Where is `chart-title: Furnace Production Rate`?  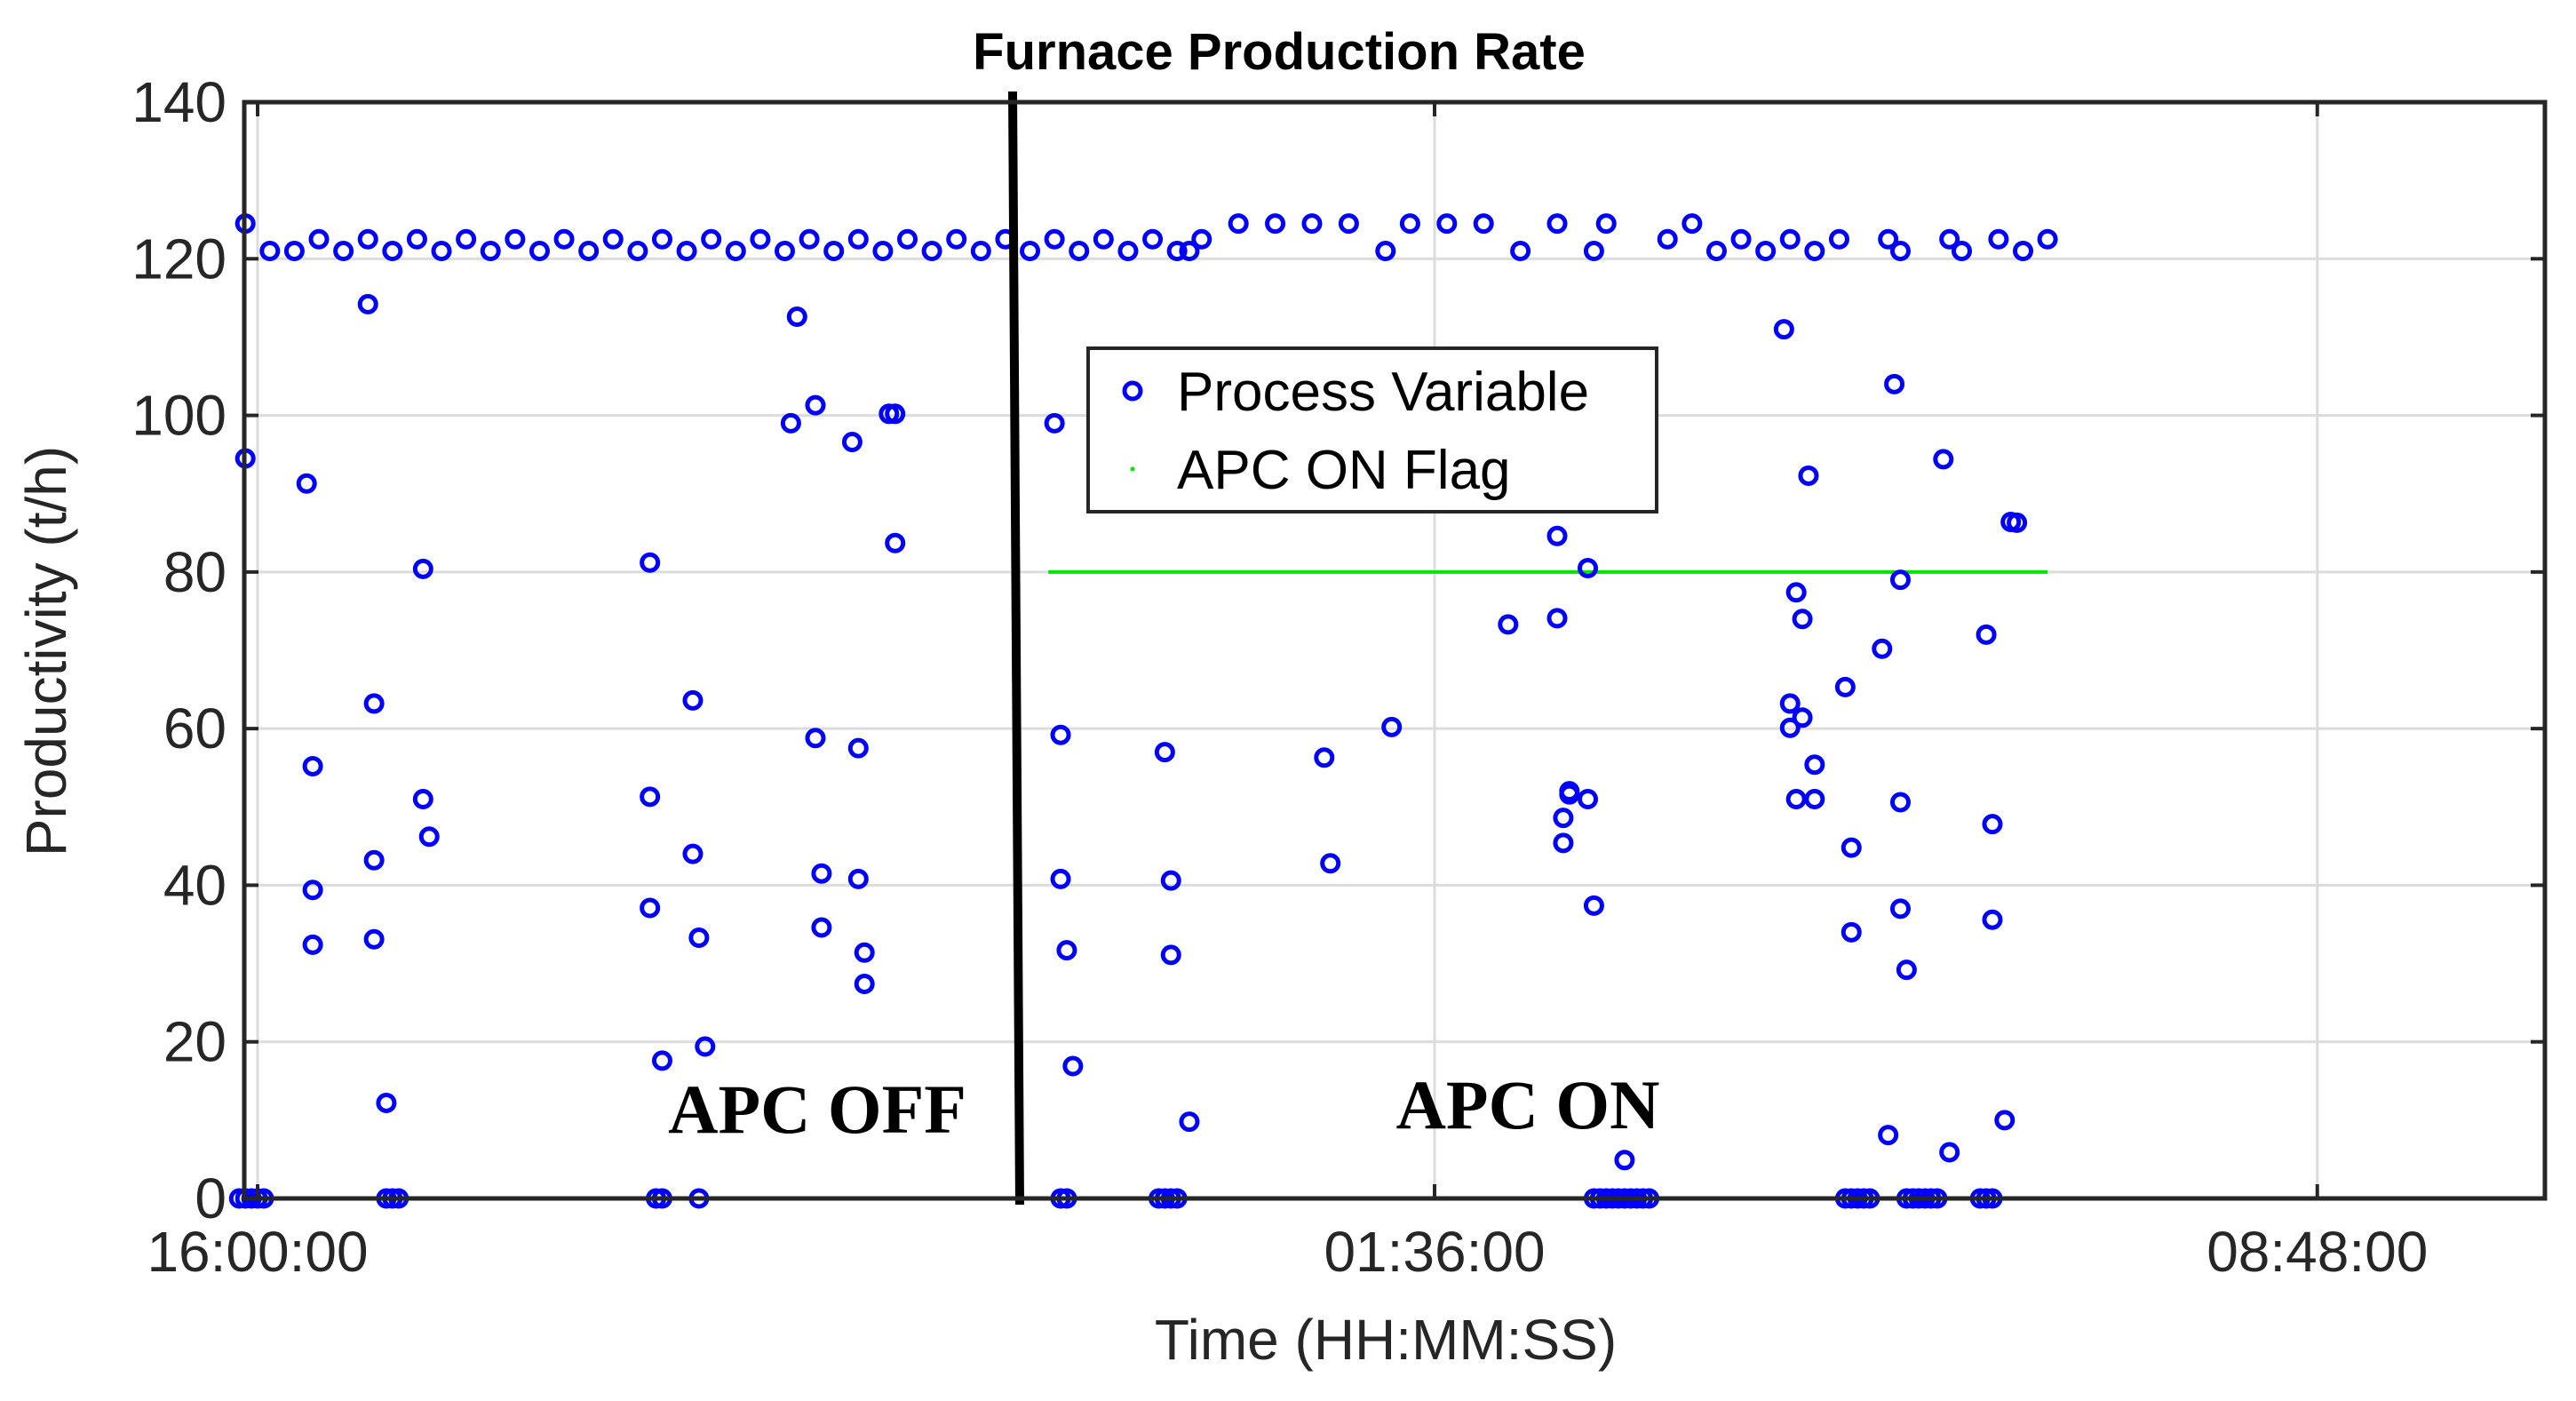
chart-title: Furnace Production Rate is located at coordinates (1279, 52).